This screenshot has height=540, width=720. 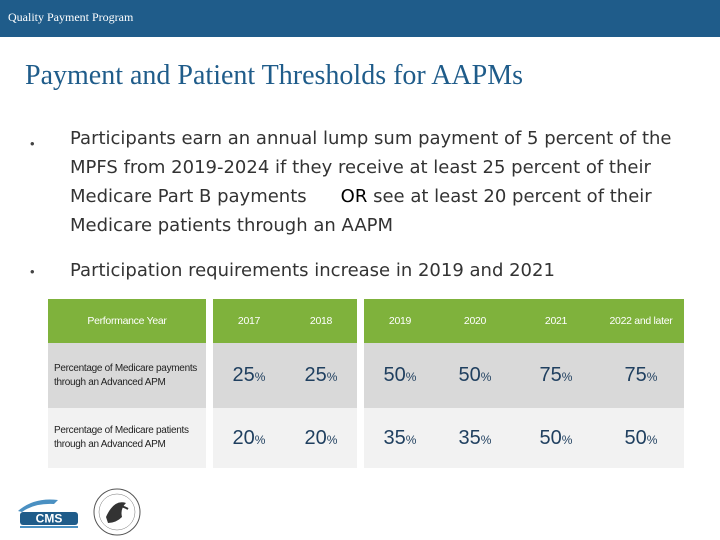 I want to click on cms-logo: CMS, so click(x=48, y=513).